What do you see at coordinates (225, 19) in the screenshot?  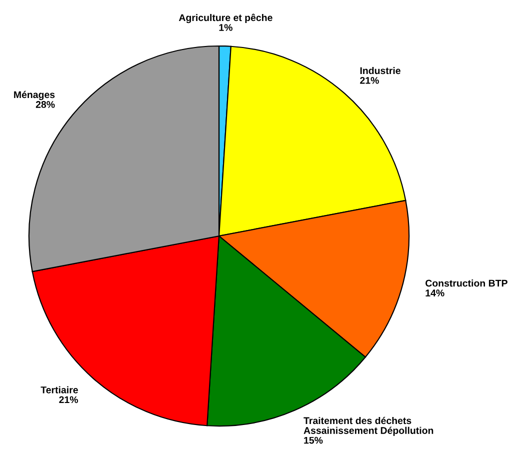 I see `slice-label: Agriculture et pêche` at bounding box center [225, 19].